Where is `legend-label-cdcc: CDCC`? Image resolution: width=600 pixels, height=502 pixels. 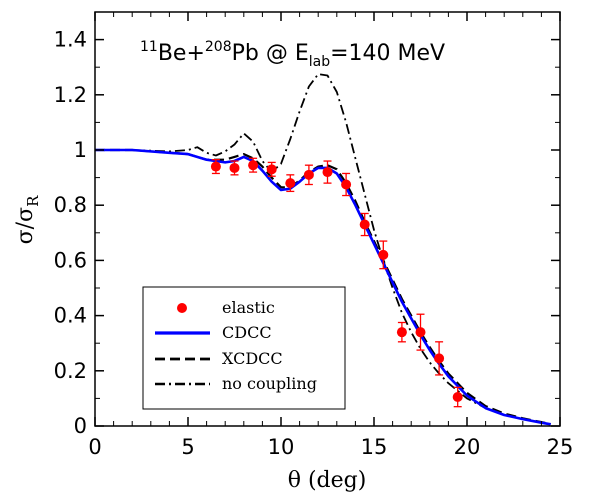
legend-label-cdcc: CDCC is located at coordinates (247, 332).